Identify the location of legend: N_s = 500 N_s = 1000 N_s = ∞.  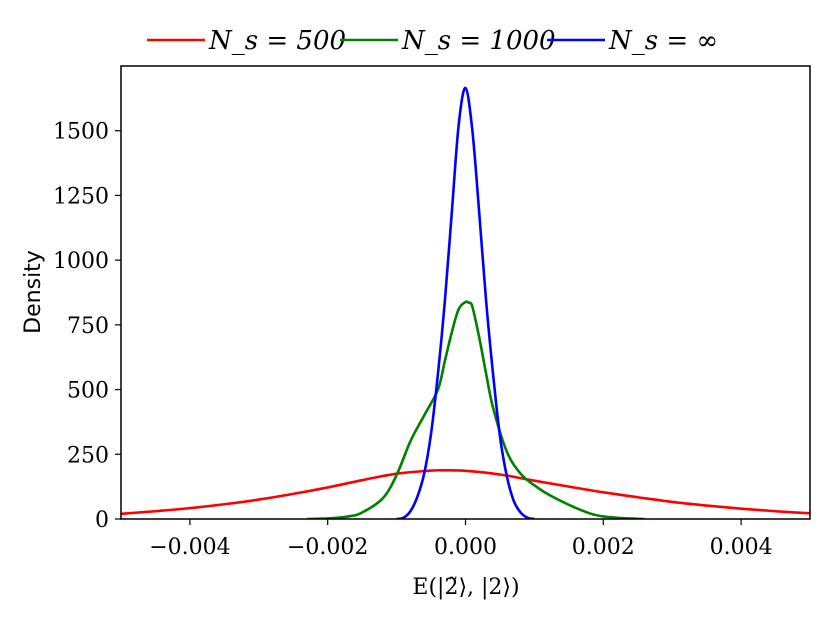
(432, 41).